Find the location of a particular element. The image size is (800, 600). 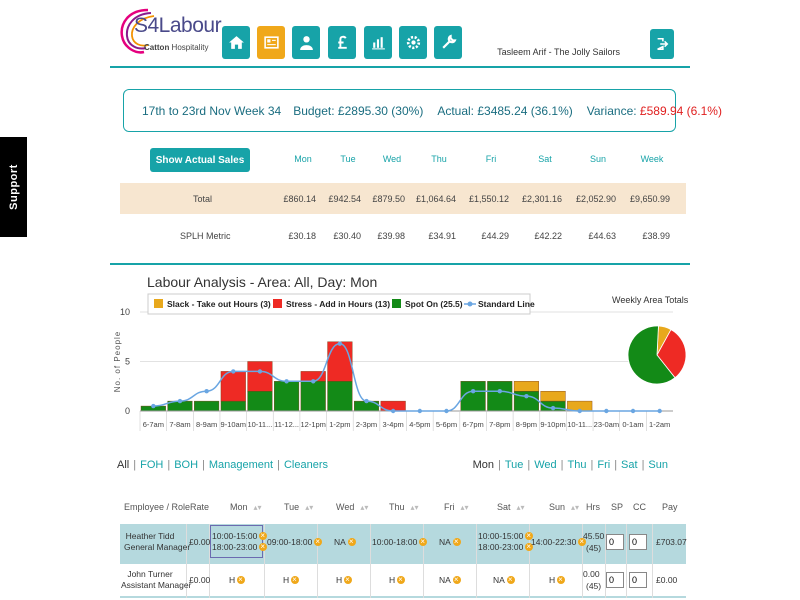

column-header-thu: Thu ▴▾ is located at coordinates (404, 507).